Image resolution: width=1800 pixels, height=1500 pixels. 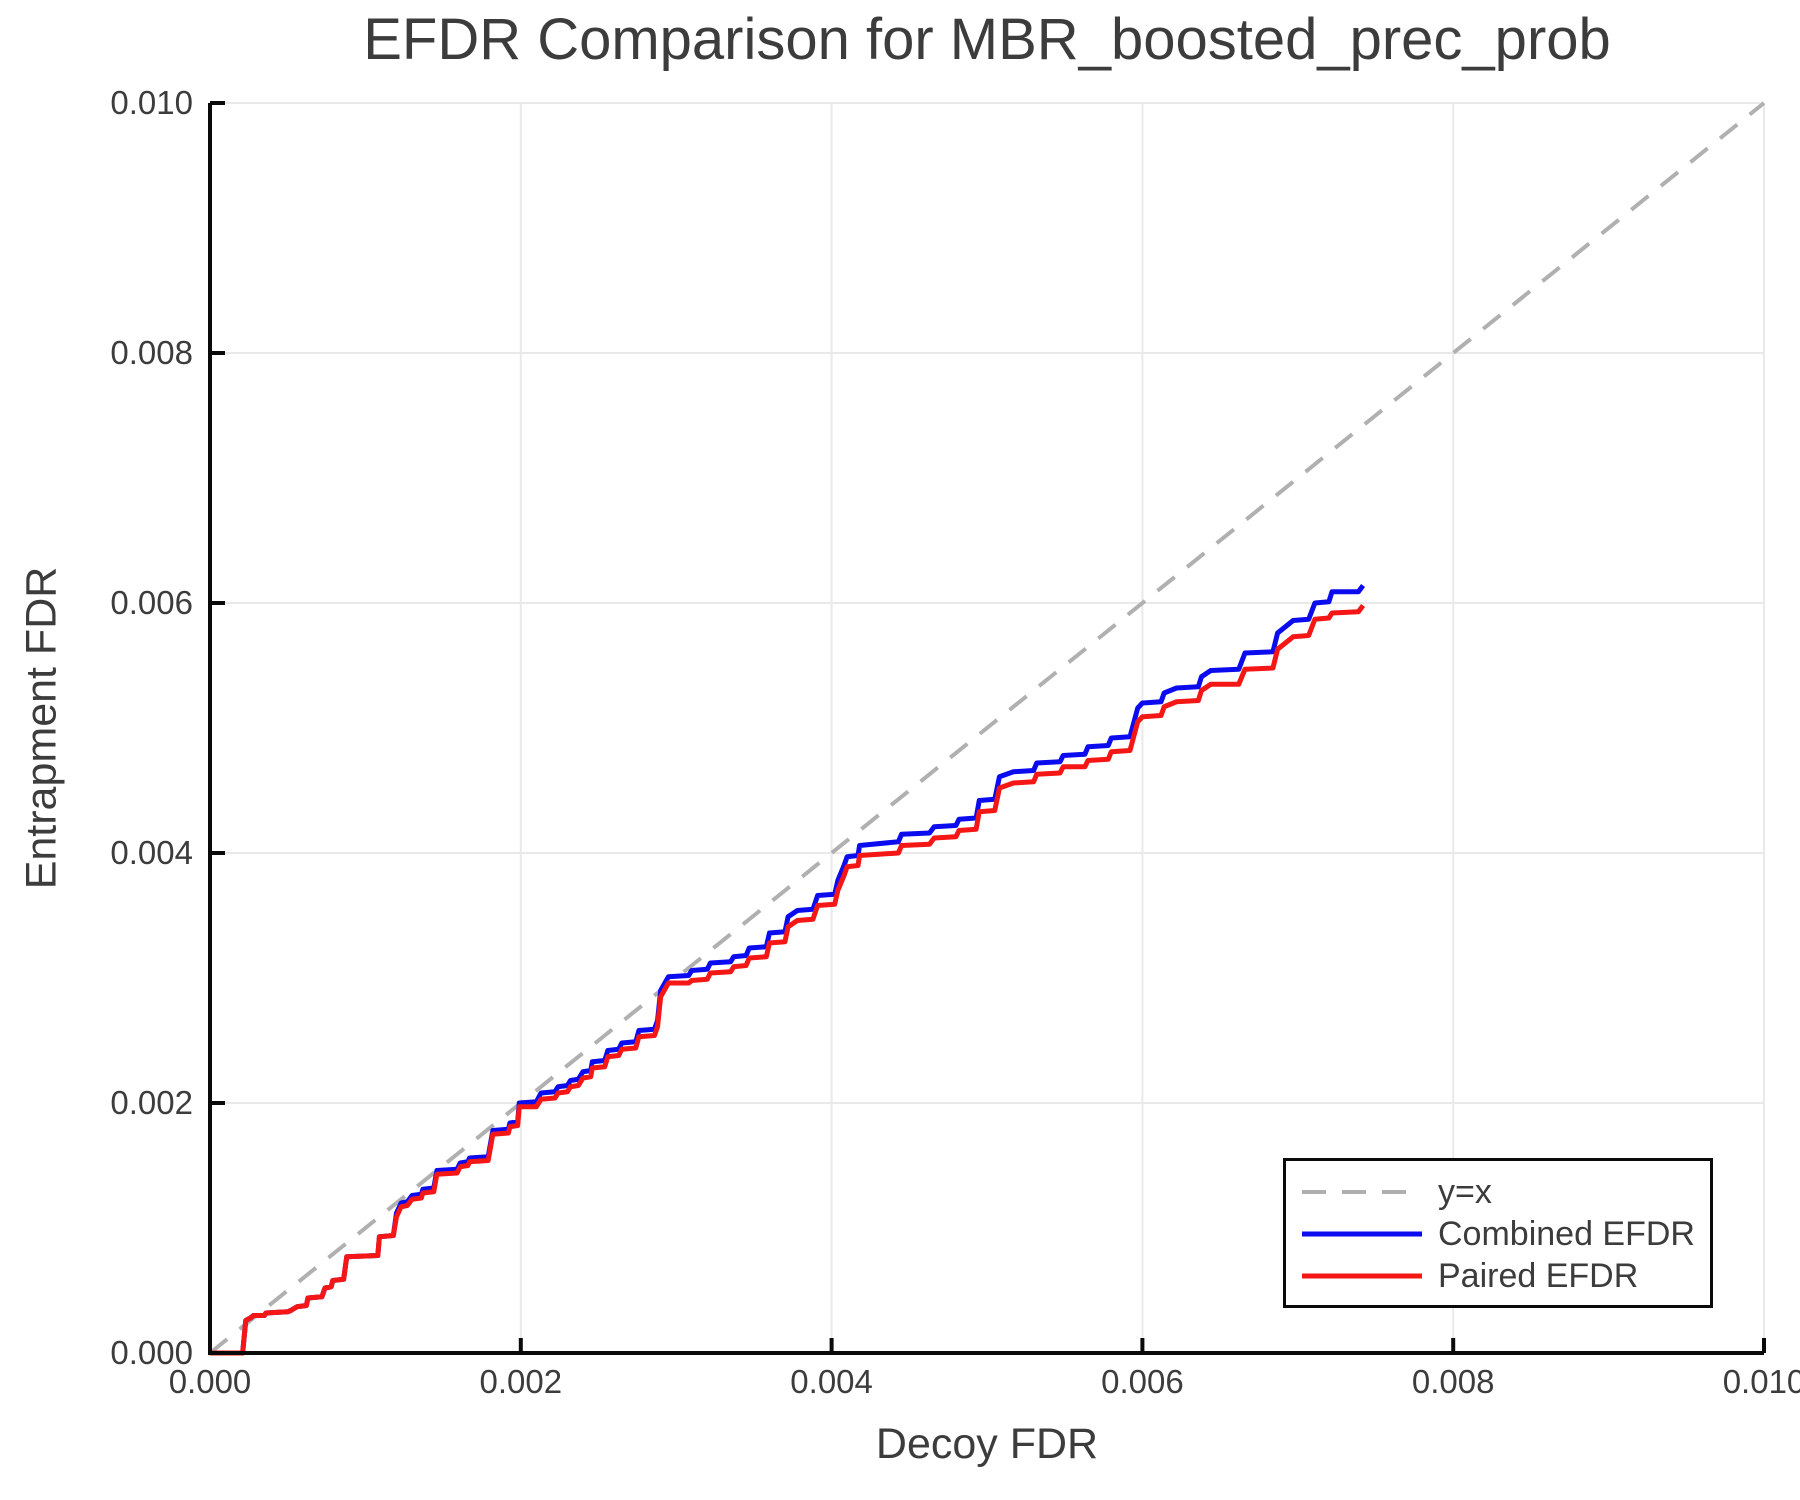 I want to click on y-tick-label: 0.002, so click(x=151, y=1102).